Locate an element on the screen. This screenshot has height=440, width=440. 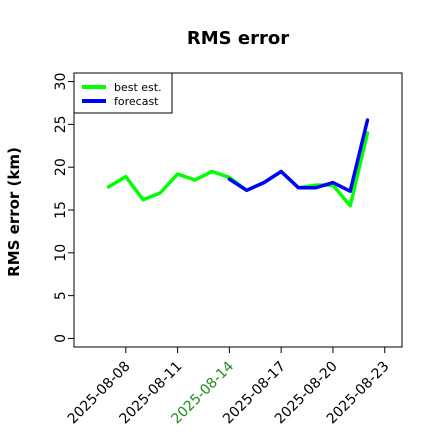
legend-label-2: forecast is located at coordinates (136, 101).